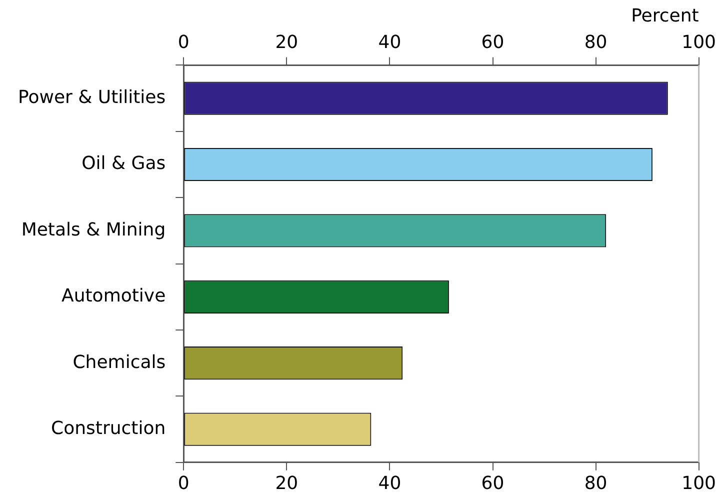  What do you see at coordinates (119, 362) in the screenshot?
I see `y-tick-label: Chemicals` at bounding box center [119, 362].